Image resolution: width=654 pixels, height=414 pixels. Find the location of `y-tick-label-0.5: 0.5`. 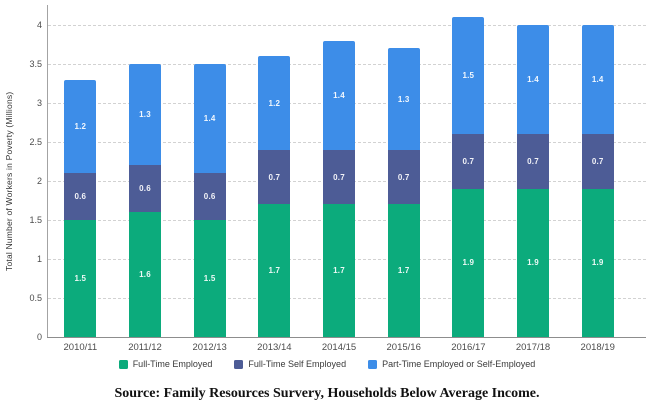

y-tick-label-0.5: 0.5 is located at coordinates (35, 297).